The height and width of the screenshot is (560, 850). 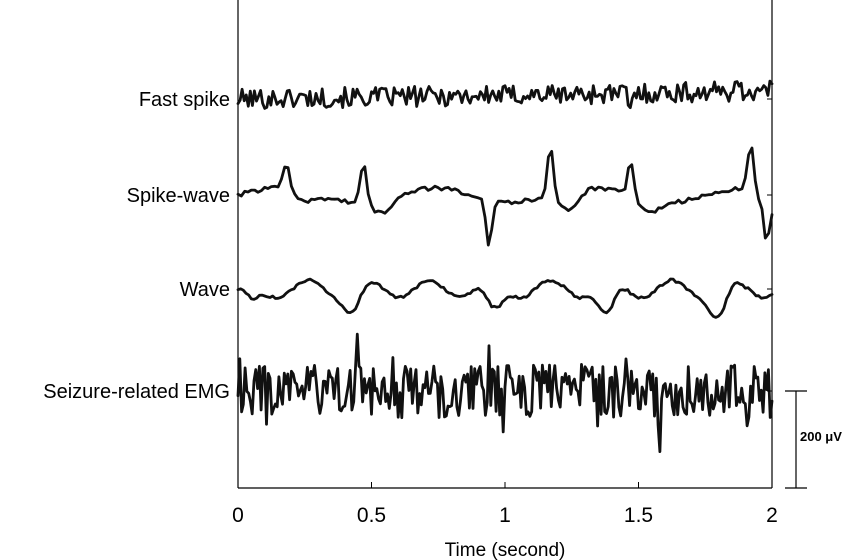 What do you see at coordinates (184, 100) in the screenshot?
I see `series-label-1: Fast spike` at bounding box center [184, 100].